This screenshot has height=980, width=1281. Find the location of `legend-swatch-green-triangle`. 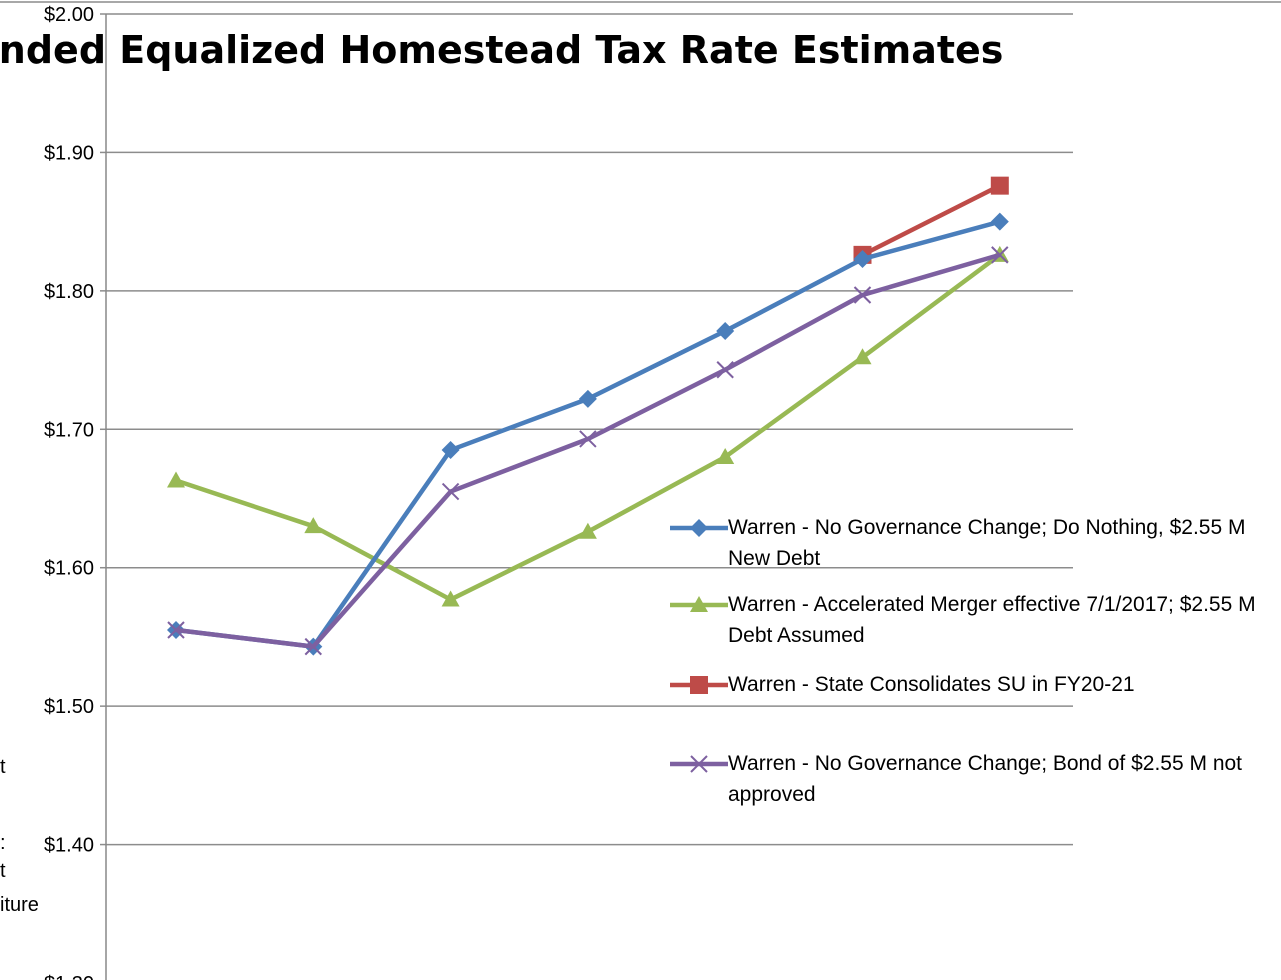

legend-swatch-green-triangle is located at coordinates (699, 604).